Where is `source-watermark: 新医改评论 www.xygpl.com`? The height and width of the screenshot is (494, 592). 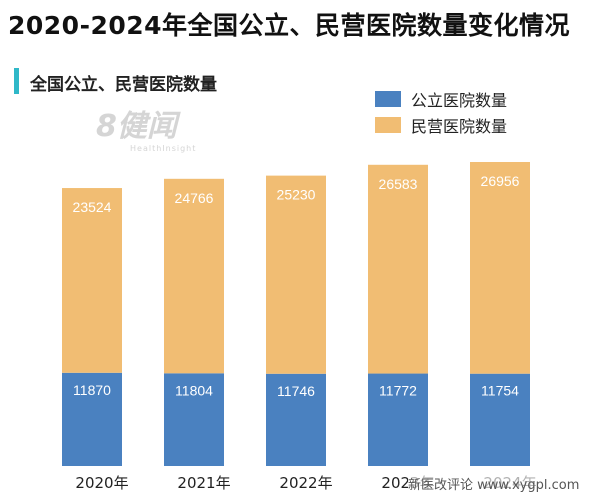
source-watermark: 新医改评论 www.xygpl.com is located at coordinates (494, 483).